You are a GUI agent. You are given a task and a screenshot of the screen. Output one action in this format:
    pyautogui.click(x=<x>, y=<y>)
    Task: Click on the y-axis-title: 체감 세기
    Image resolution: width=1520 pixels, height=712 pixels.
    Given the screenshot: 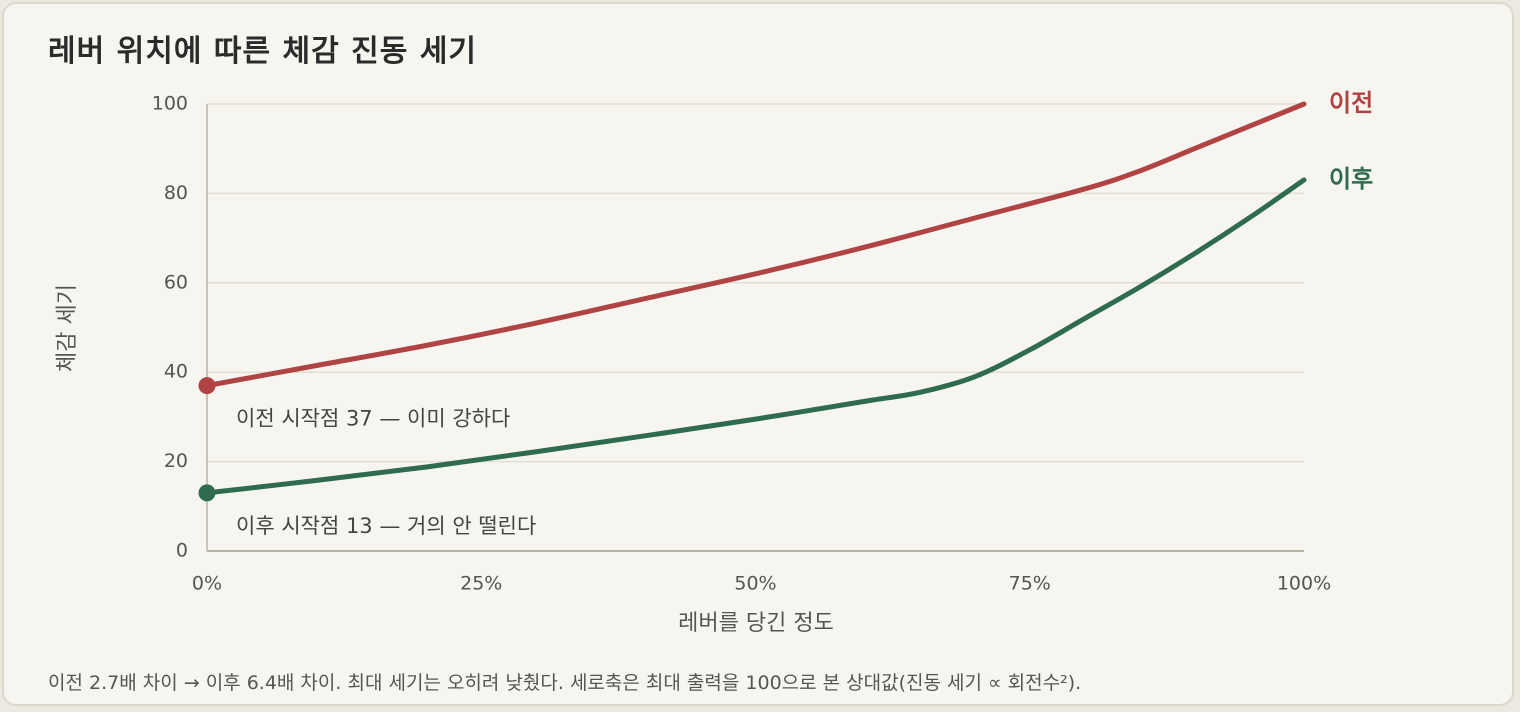 What is the action you would take?
    pyautogui.click(x=67, y=328)
    